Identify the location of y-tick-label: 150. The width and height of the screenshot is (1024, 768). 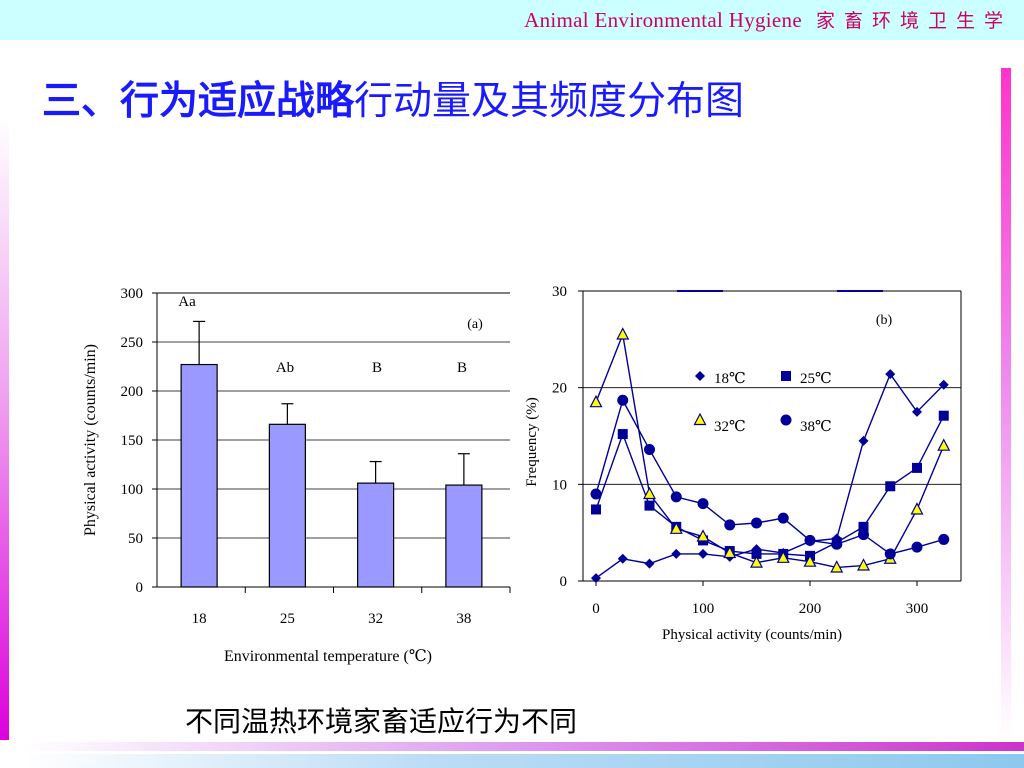
(132, 441).